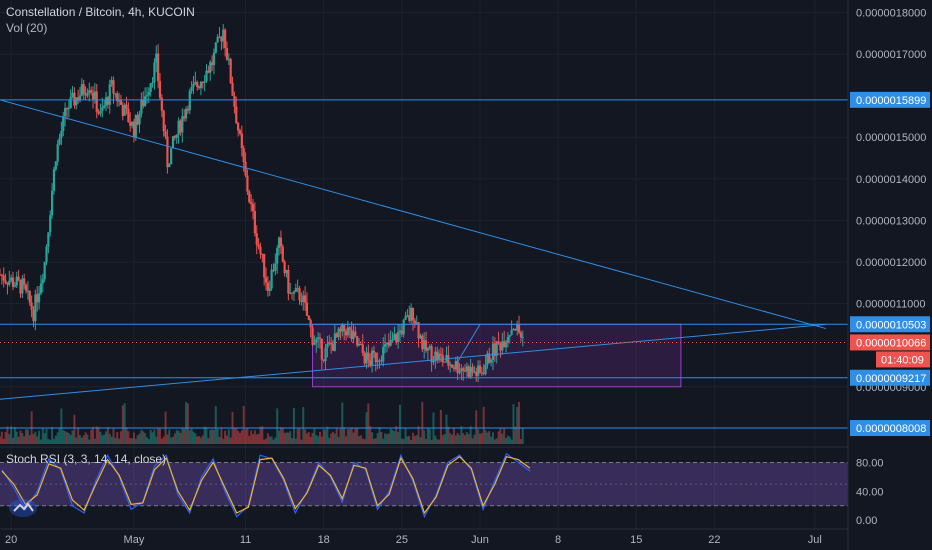  Describe the element at coordinates (424, 537) in the screenshot. I see `time-axis: 20 May 11 18 25 Jun 8 15 22 Jul` at that location.